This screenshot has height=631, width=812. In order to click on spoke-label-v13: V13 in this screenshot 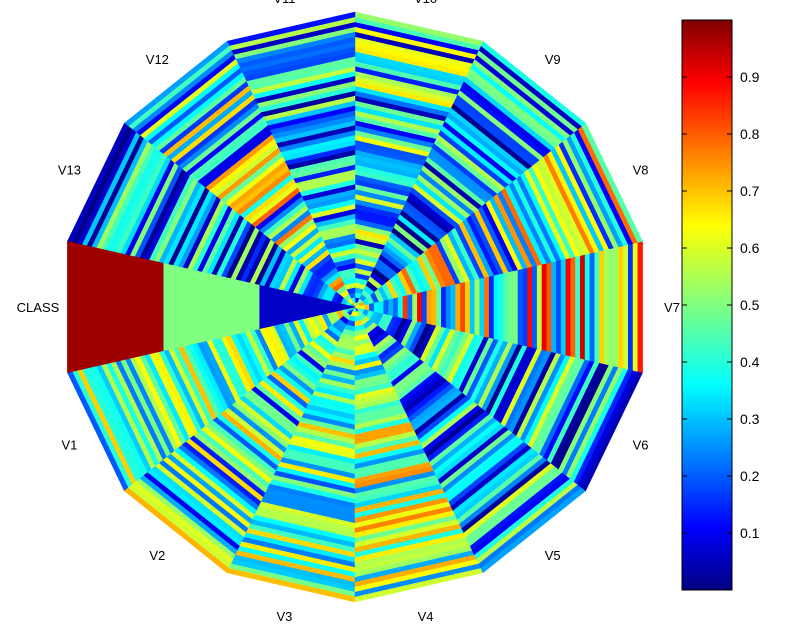, I will do `click(69, 169)`.